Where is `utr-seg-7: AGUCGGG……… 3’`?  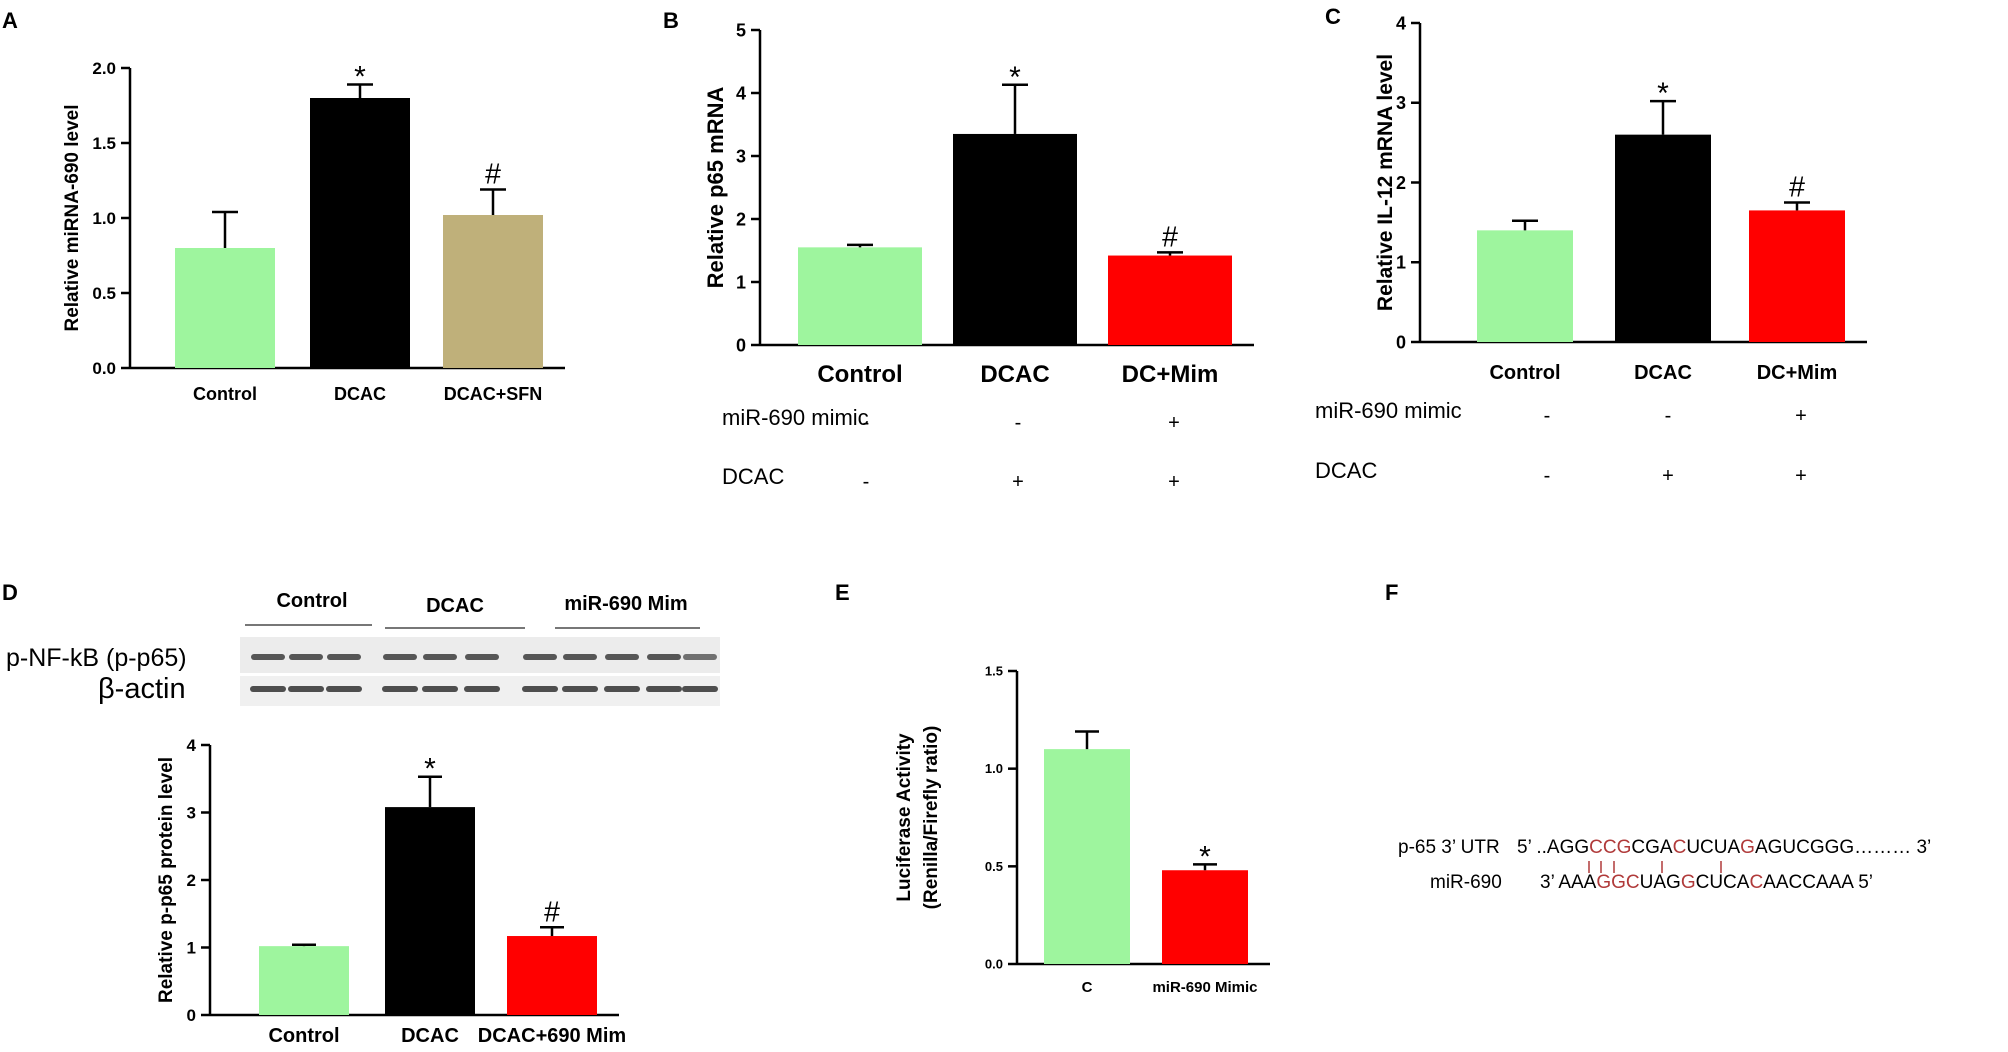
utr-seg-7: AGUCGGG……… 3’ is located at coordinates (1843, 847).